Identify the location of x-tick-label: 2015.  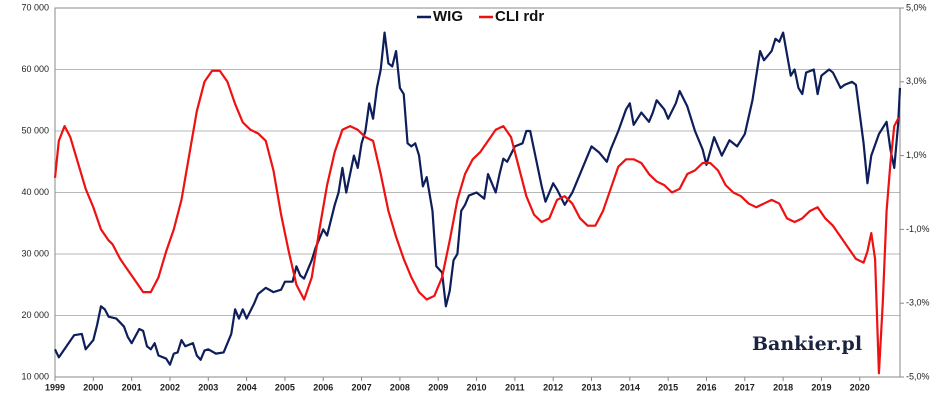
(668, 387).